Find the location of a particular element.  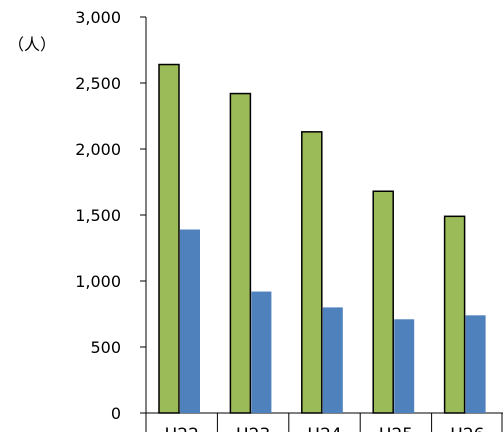

y-tick-label: 2,500 is located at coordinates (98, 83).